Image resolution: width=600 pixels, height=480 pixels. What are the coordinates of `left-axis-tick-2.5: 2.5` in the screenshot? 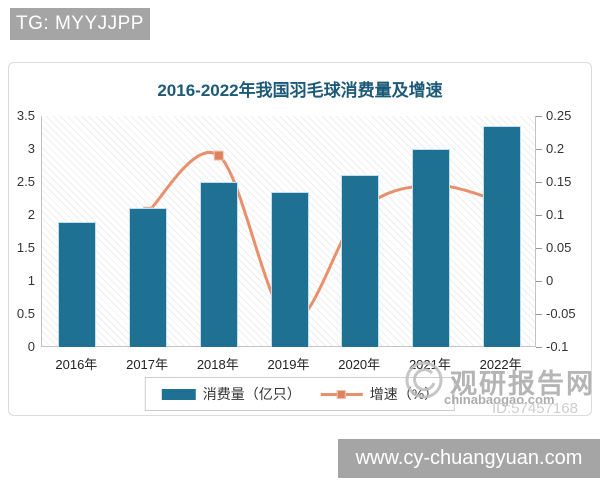 It's located at (25, 181).